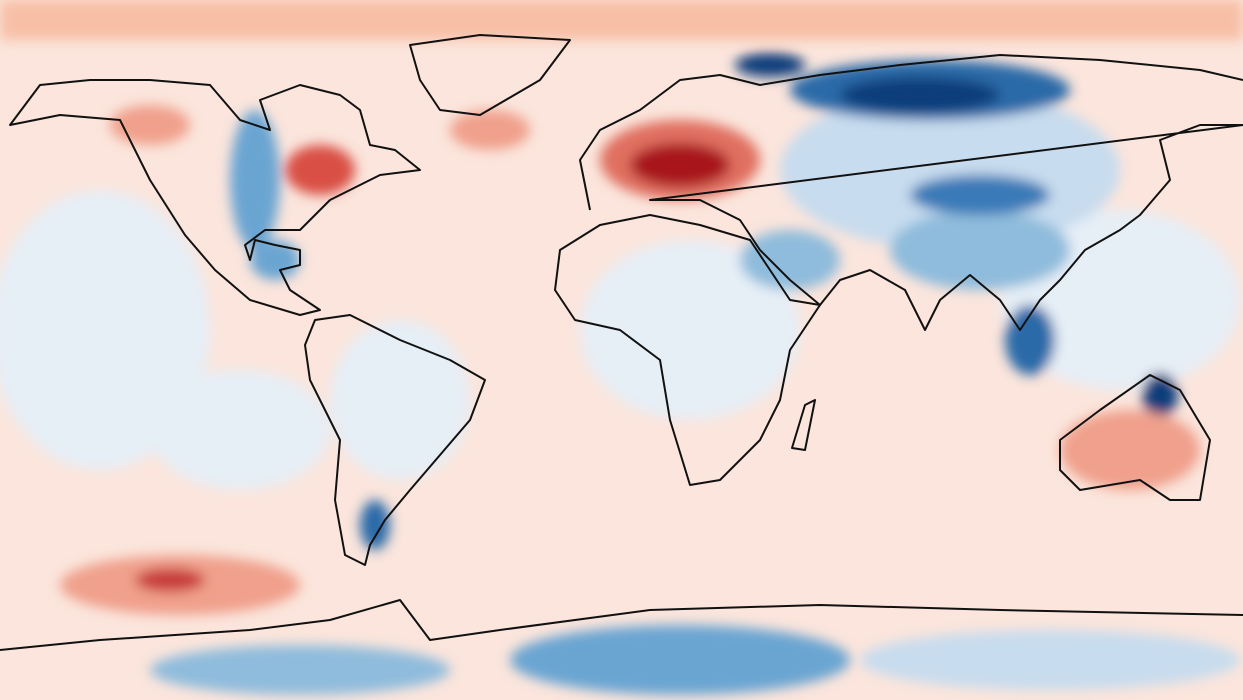 This screenshot has width=1243, height=700. What do you see at coordinates (375, 525) in the screenshot?
I see `argentina-cold` at bounding box center [375, 525].